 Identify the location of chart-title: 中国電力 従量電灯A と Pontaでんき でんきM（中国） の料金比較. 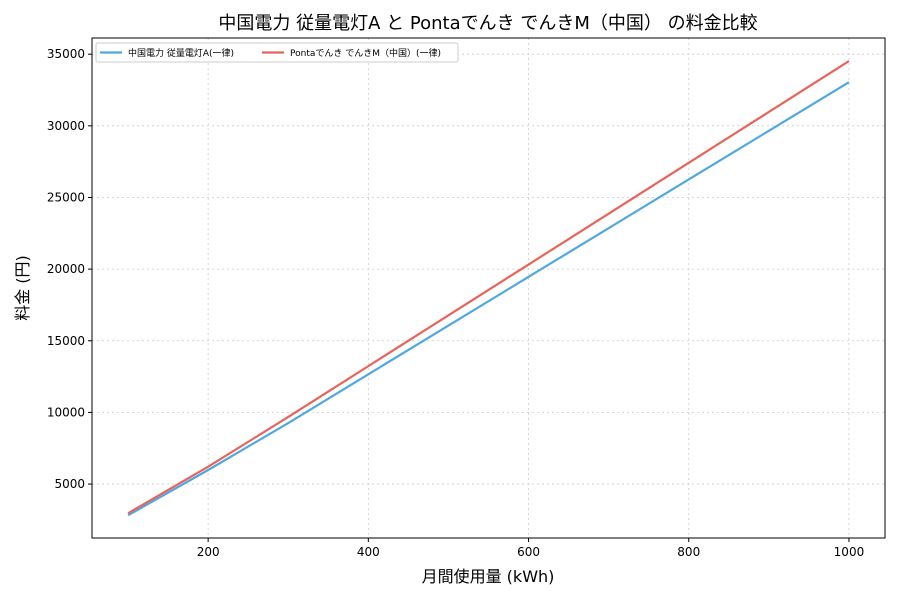
(487, 23).